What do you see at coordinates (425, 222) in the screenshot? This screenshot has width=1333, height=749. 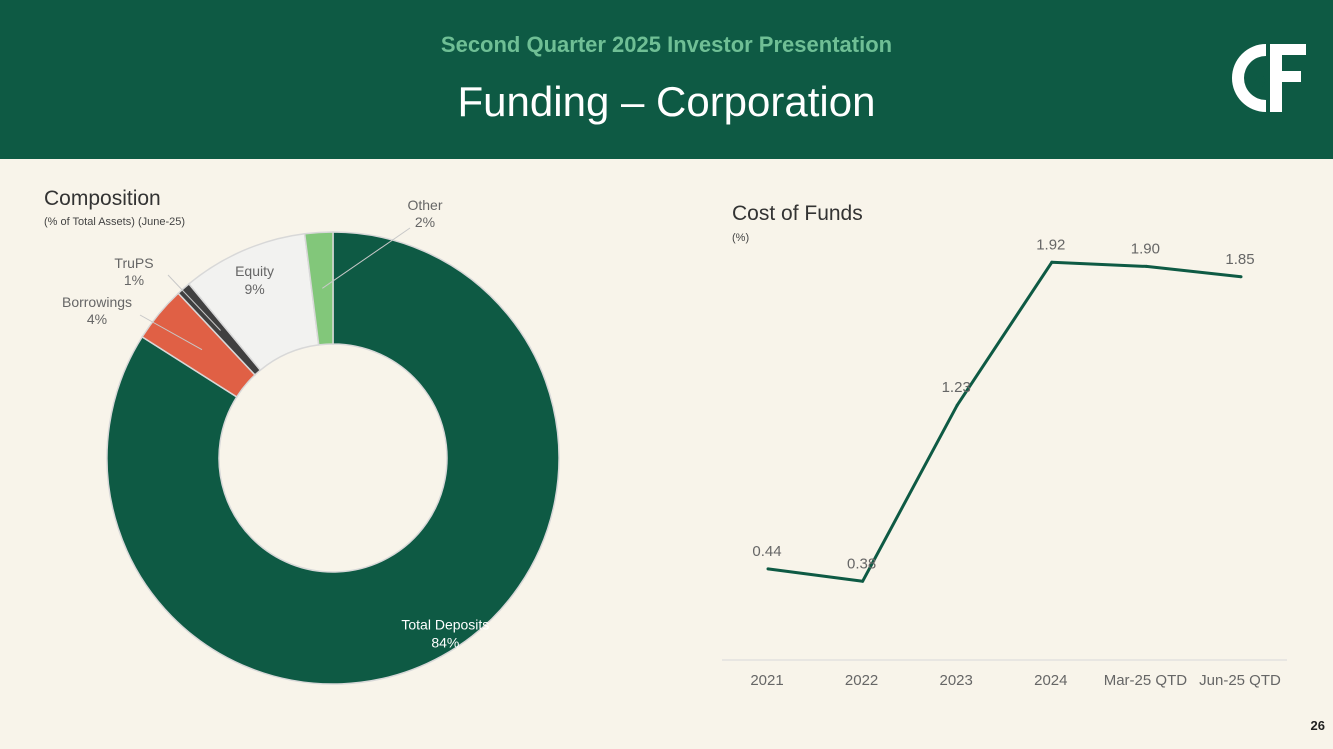 I see `svg-text: 2%` at bounding box center [425, 222].